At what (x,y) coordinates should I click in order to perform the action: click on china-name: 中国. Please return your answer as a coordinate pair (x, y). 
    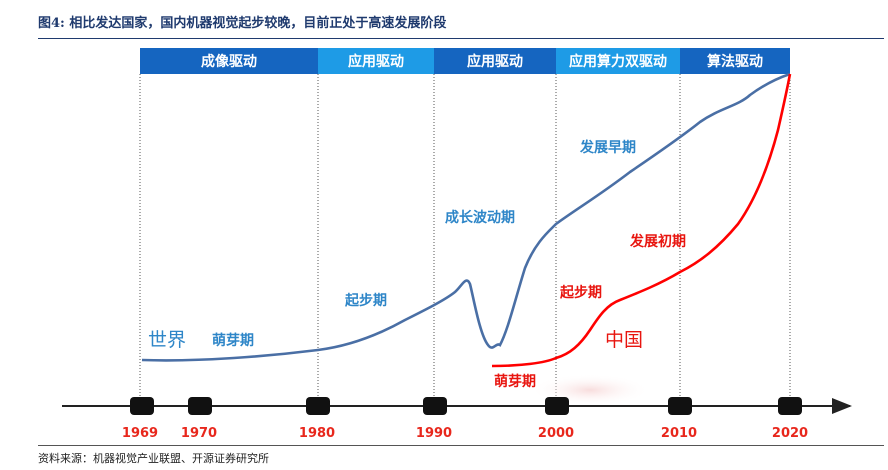
    Looking at the image, I should click on (624, 340).